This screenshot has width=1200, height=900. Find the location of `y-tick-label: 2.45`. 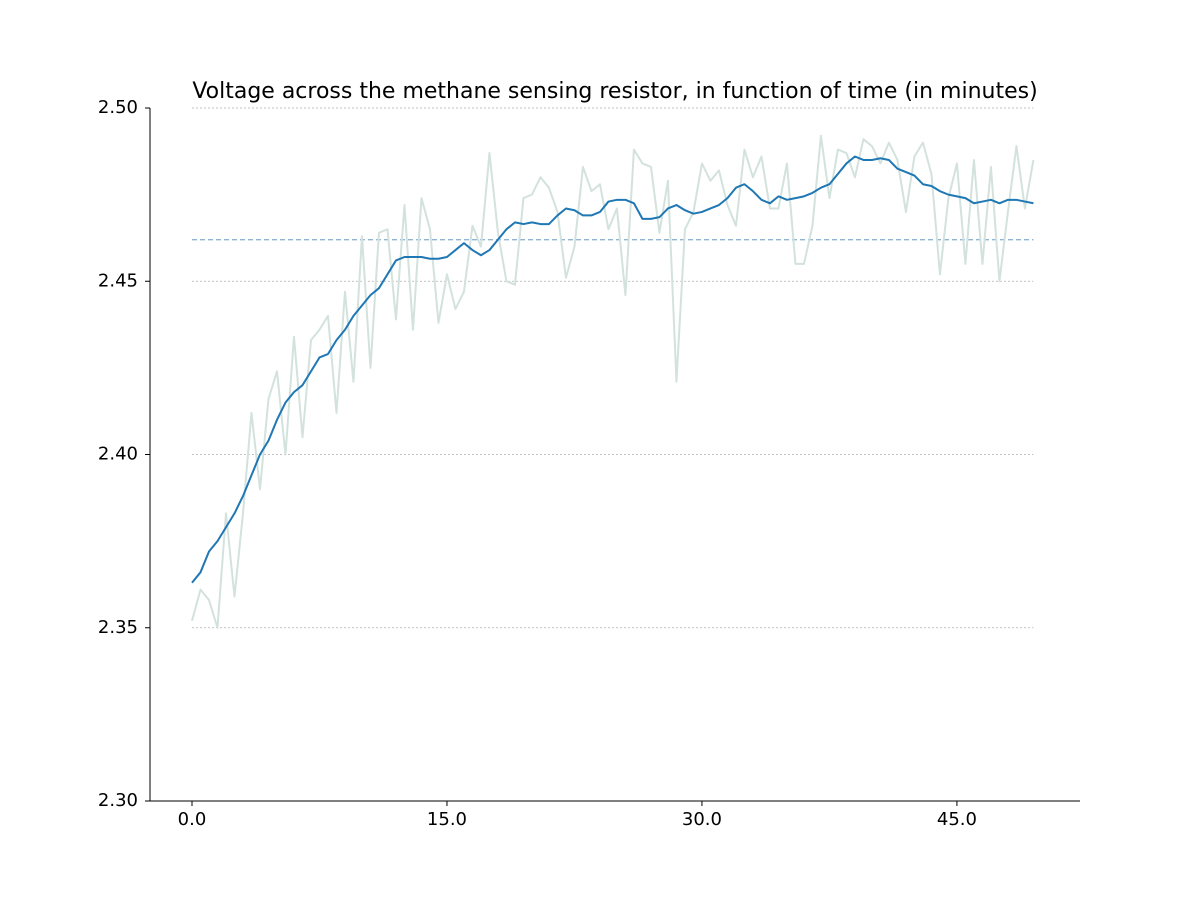

y-tick-label: 2.45 is located at coordinates (118, 280).